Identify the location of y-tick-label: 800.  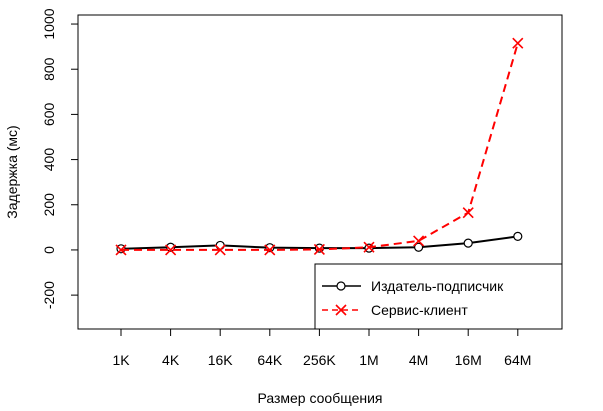
(49, 69).